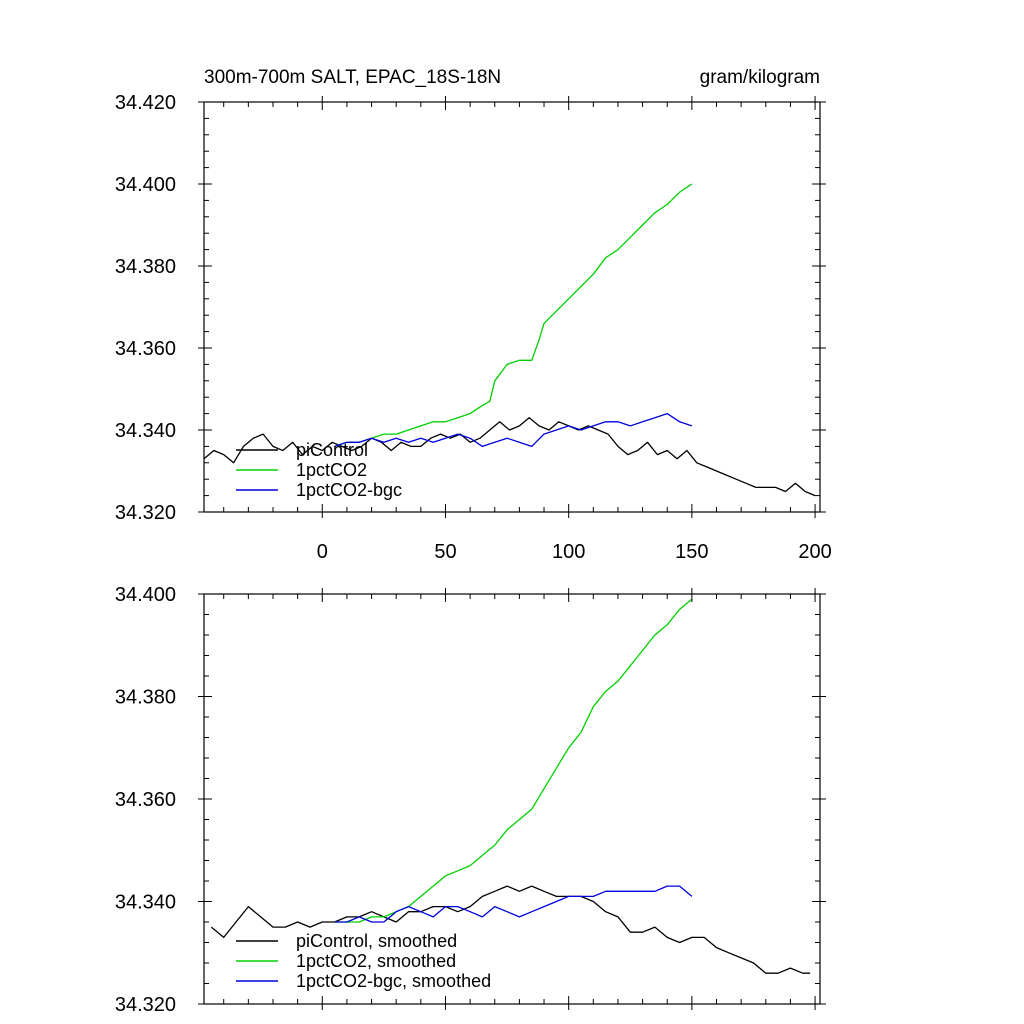 This screenshot has width=1024, height=1024. What do you see at coordinates (331, 470) in the screenshot?
I see `legend-label: 1pctCO2` at bounding box center [331, 470].